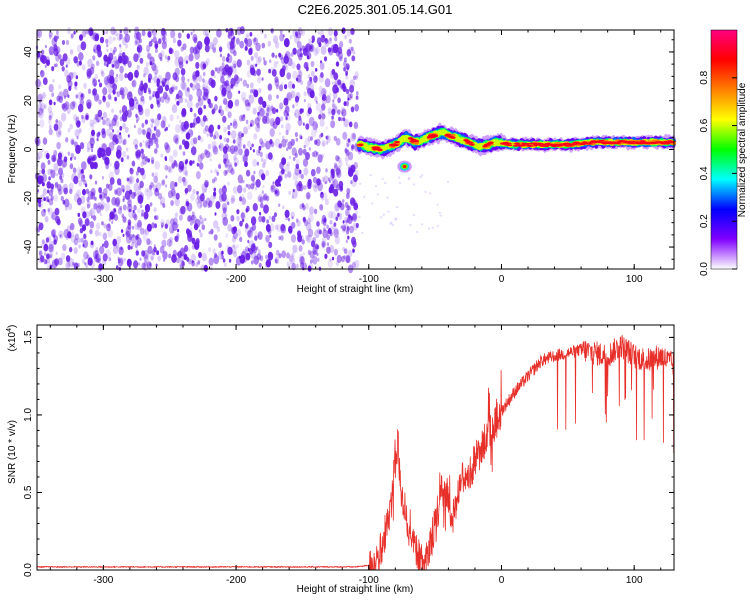 The image size is (750, 600). I want to click on signal-blob, so click(637, 142).